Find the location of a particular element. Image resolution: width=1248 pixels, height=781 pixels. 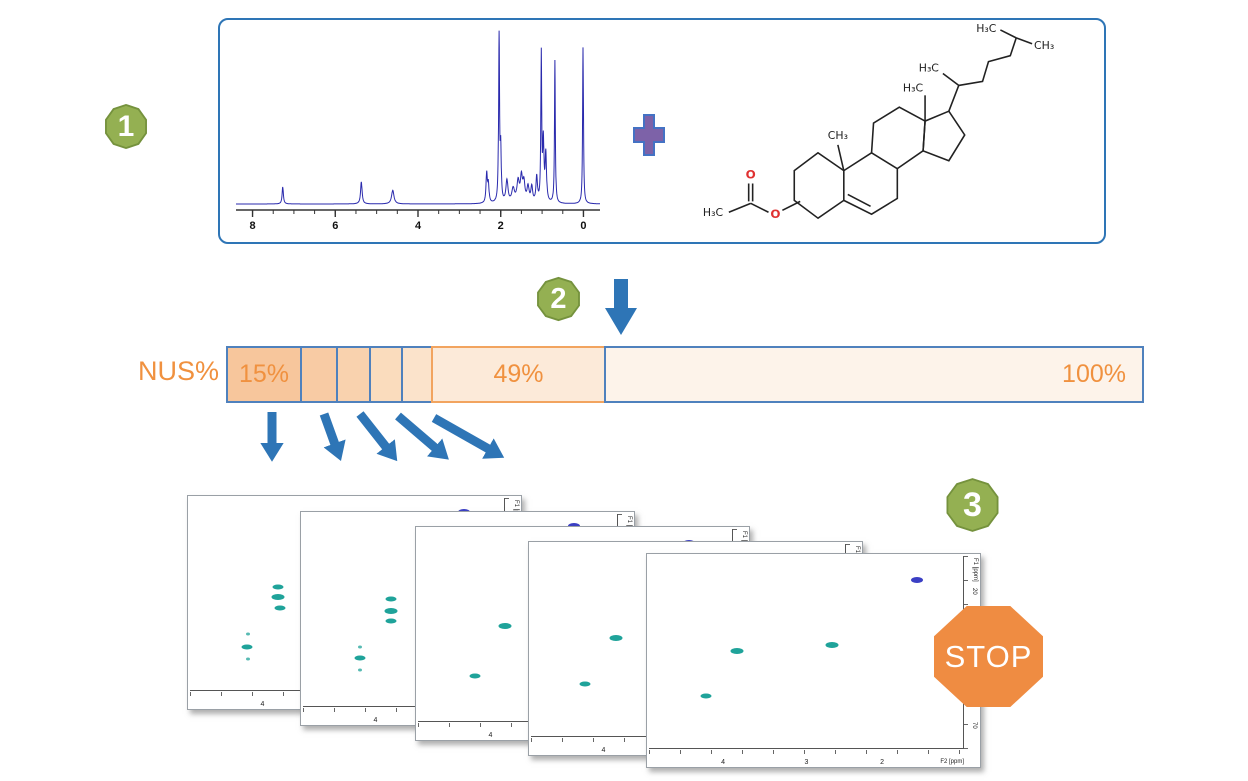

stop-sign: STOP is located at coordinates (988, 656).